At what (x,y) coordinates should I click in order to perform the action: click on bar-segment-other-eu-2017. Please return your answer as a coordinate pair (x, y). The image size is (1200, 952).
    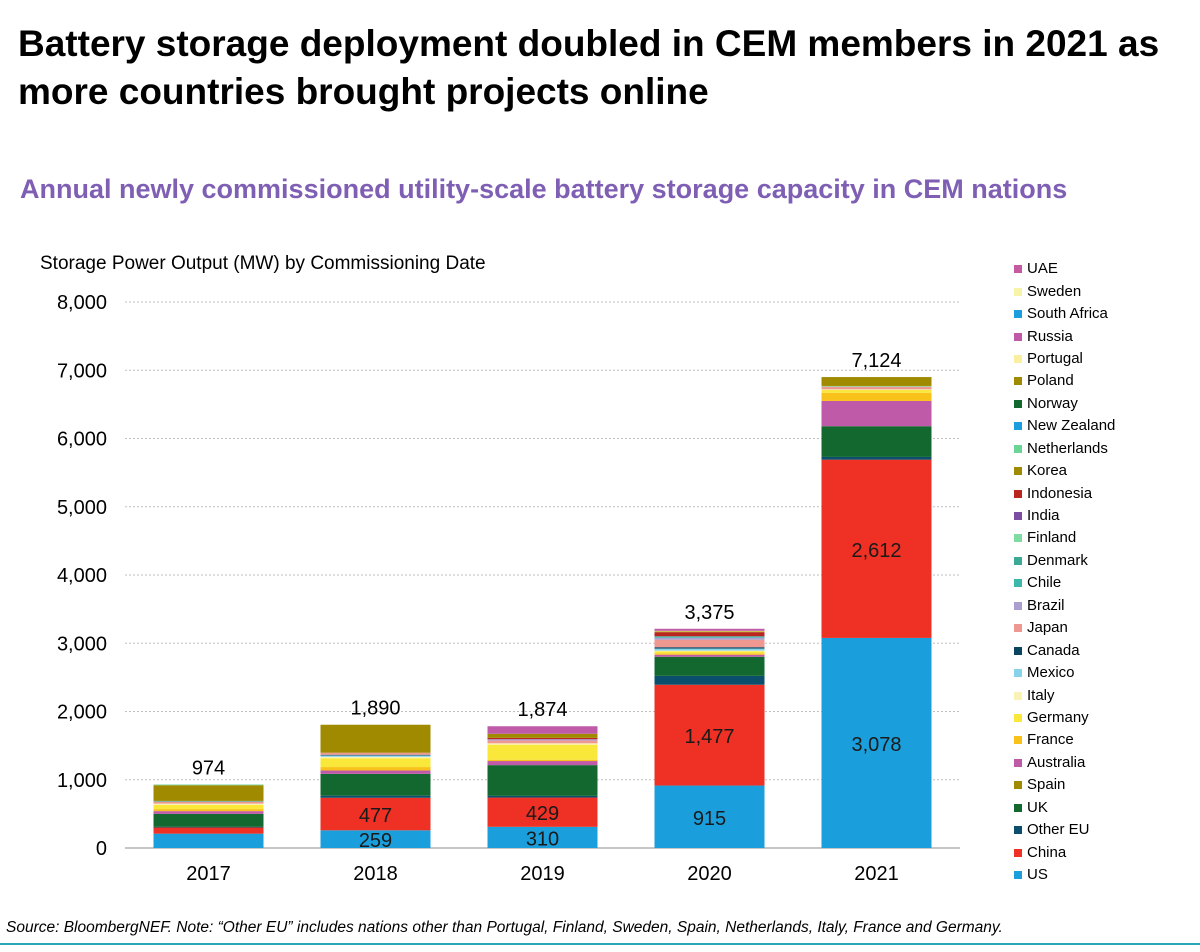
    Looking at the image, I should click on (208, 827).